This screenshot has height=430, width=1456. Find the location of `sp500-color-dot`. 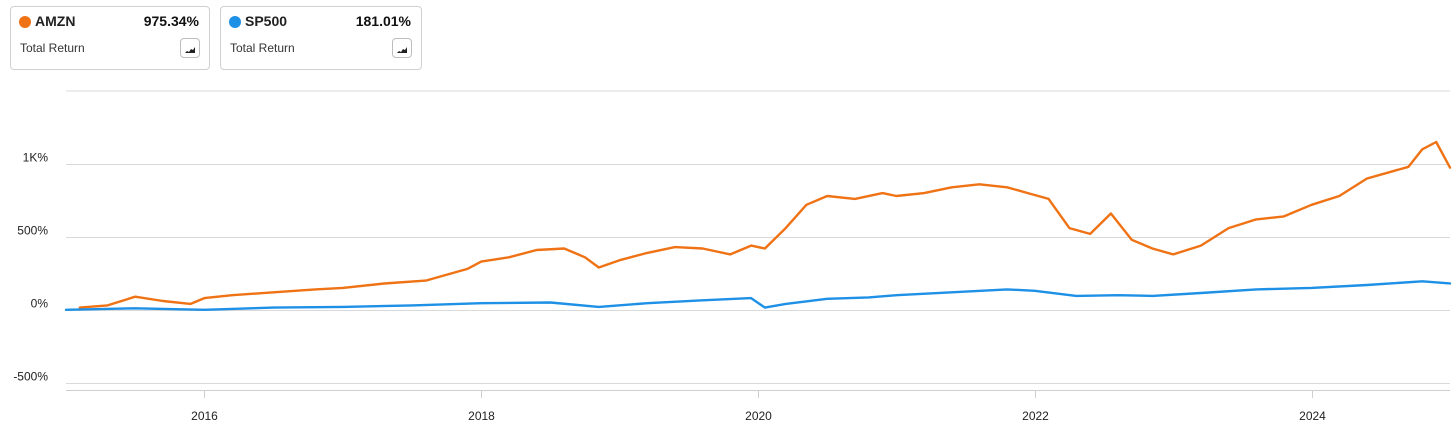

sp500-color-dot is located at coordinates (235, 22).